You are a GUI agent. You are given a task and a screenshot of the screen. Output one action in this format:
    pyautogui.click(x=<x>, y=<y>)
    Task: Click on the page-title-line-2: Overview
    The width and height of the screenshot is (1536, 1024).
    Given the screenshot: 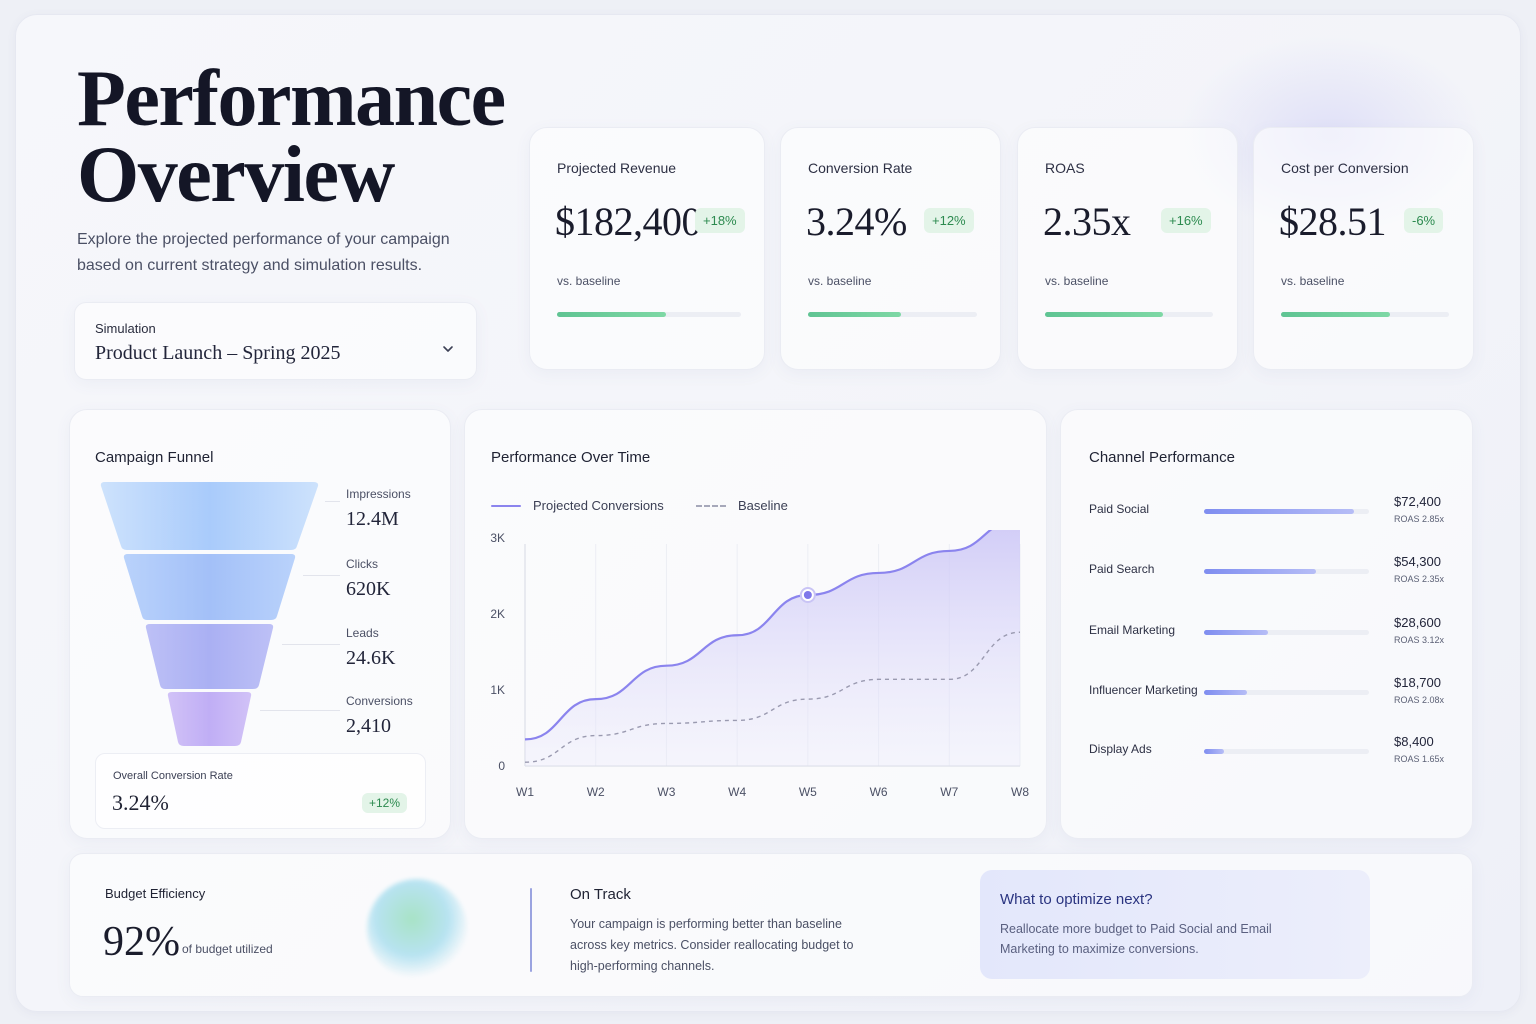 What is the action you would take?
    pyautogui.click(x=236, y=175)
    